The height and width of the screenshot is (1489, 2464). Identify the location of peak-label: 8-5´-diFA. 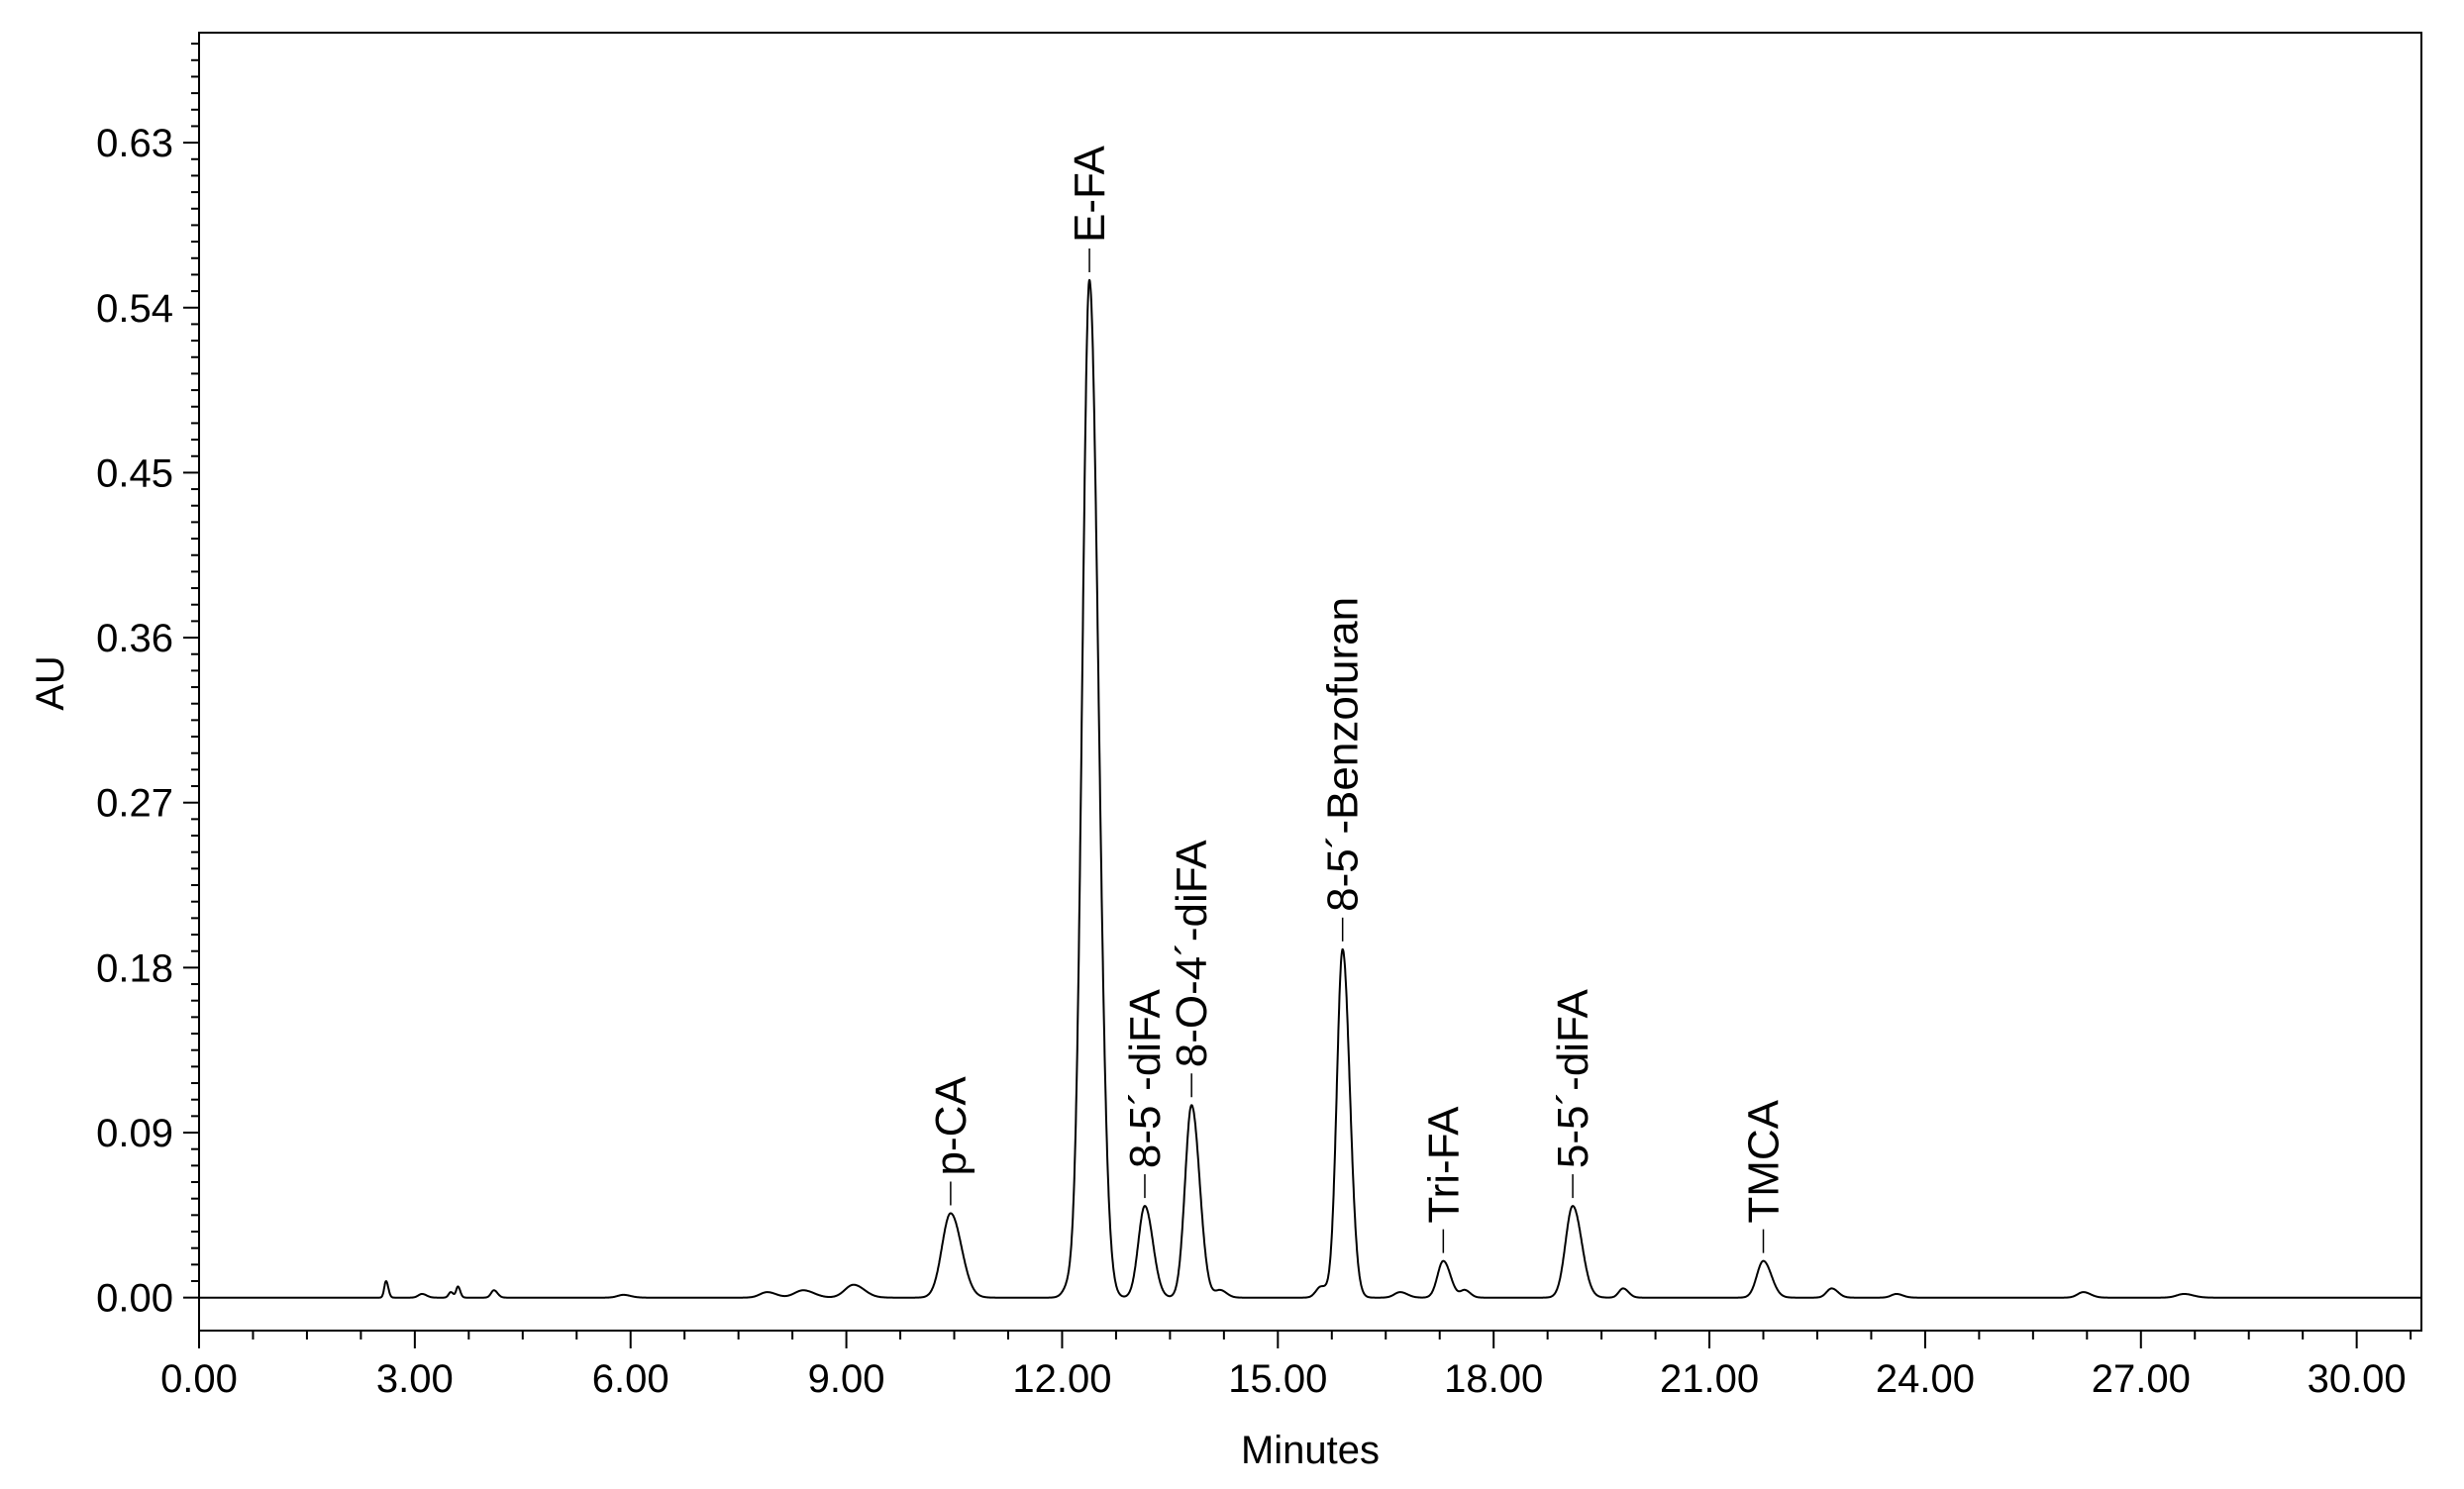
(1145, 1078).